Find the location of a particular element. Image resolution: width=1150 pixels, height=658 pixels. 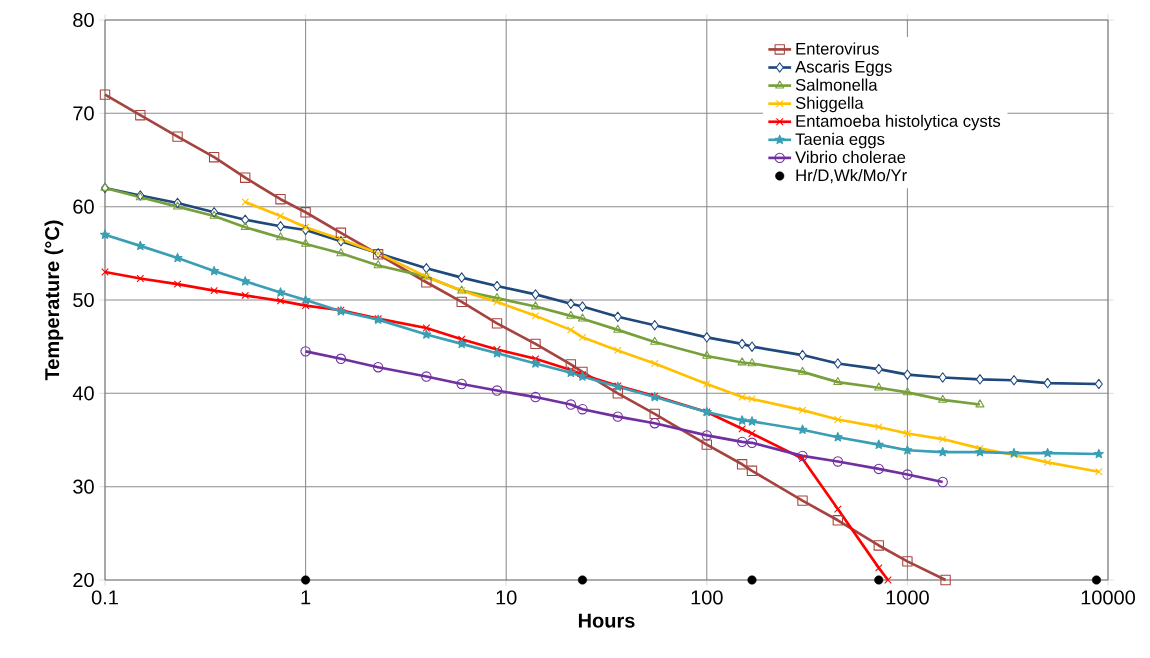

y-tick-label: 70 is located at coordinates (83, 113).